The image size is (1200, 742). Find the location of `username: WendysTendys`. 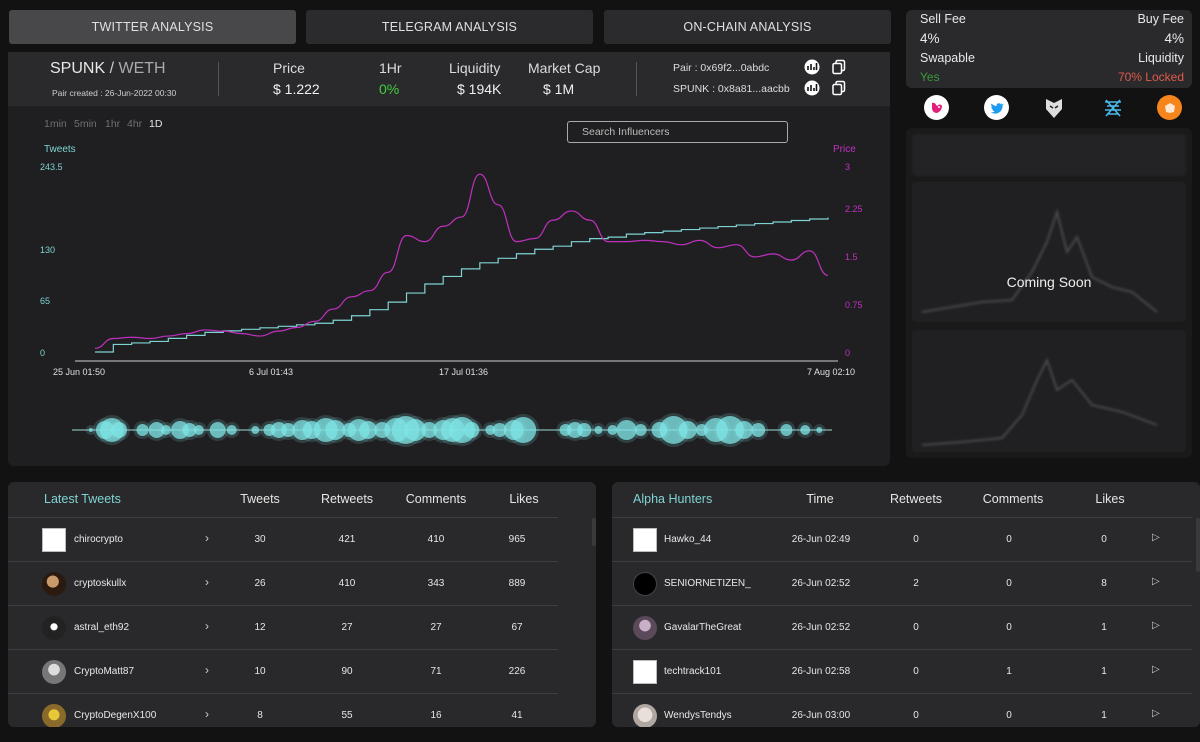

username: WendysTendys is located at coordinates (698, 715).